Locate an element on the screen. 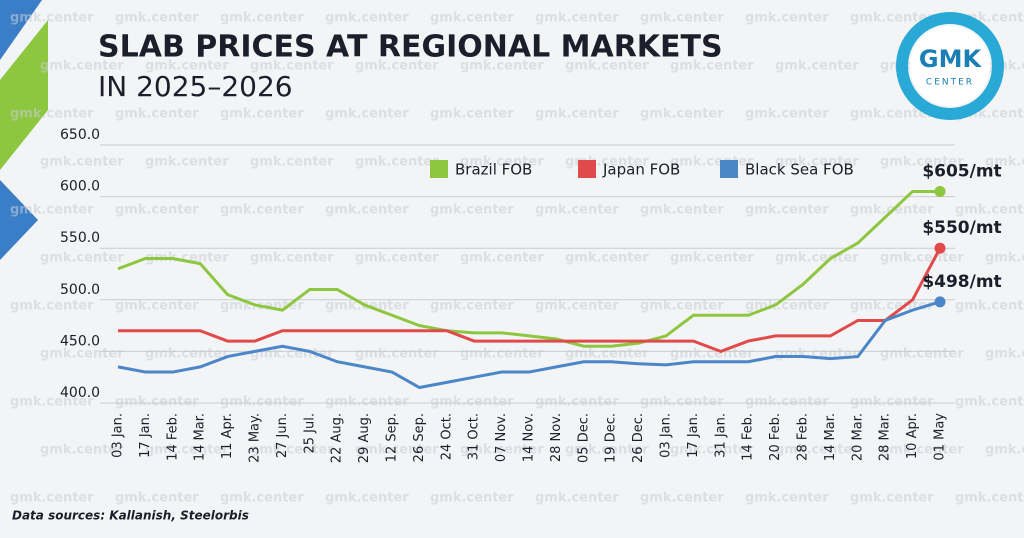 This screenshot has height=538, width=1024. x-tick-label: 27 Jun. is located at coordinates (282, 435).